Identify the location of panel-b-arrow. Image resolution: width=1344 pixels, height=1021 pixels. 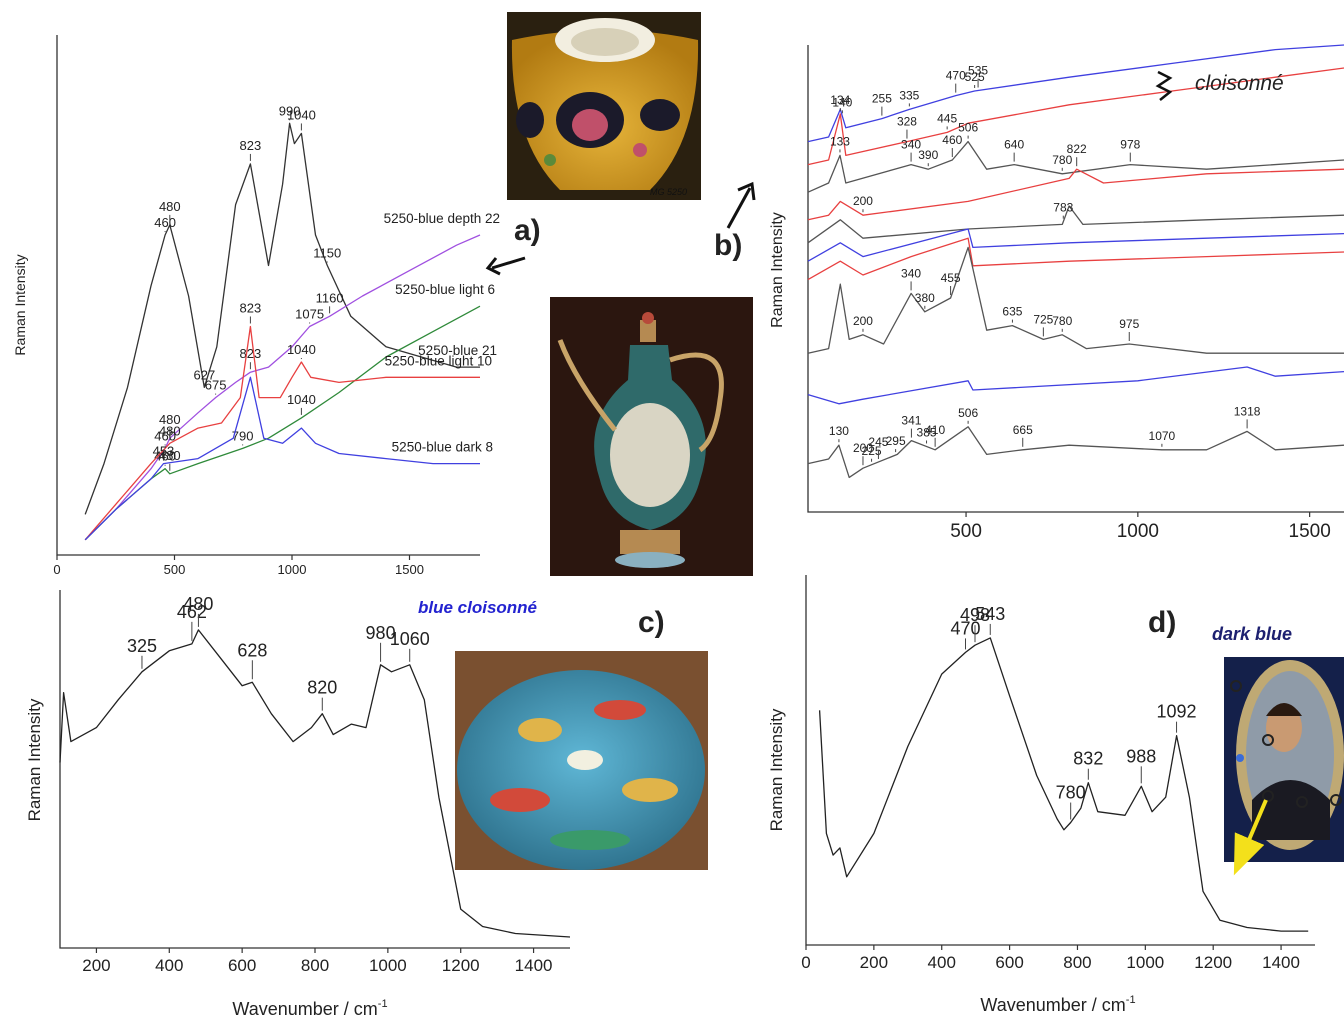
(739, 208).